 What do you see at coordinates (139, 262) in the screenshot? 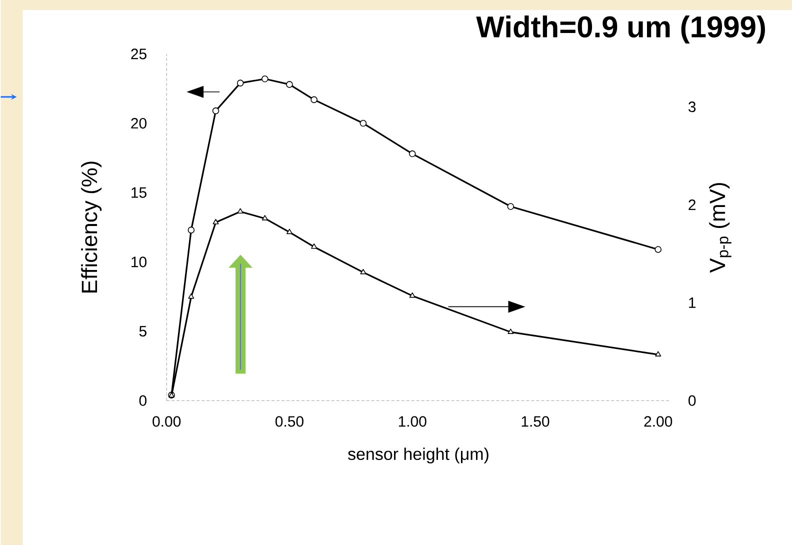
I see `y-tick-label: 10` at bounding box center [139, 262].